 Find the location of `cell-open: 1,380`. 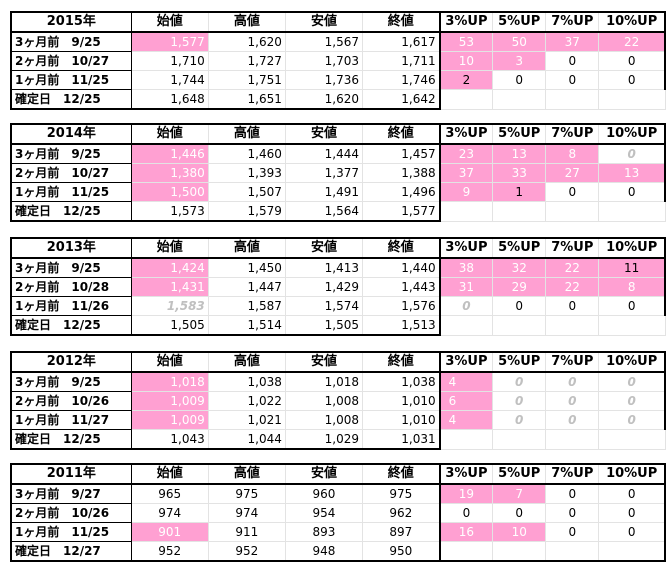

cell-open: 1,380 is located at coordinates (170, 173).